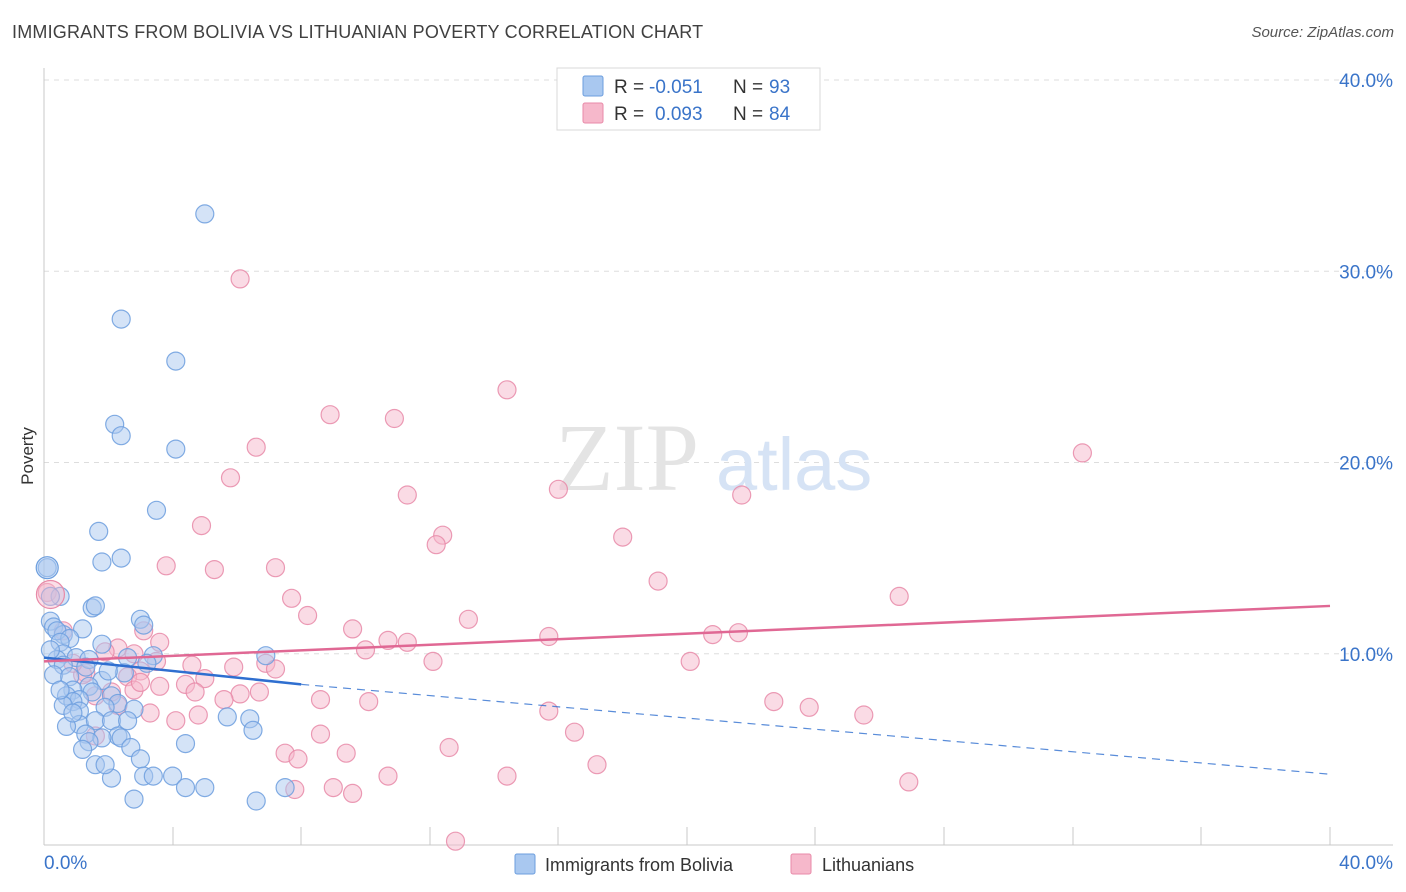  What do you see at coordinates (687, 633) in the screenshot?
I see `trend-line-lithuanian` at bounding box center [687, 633].